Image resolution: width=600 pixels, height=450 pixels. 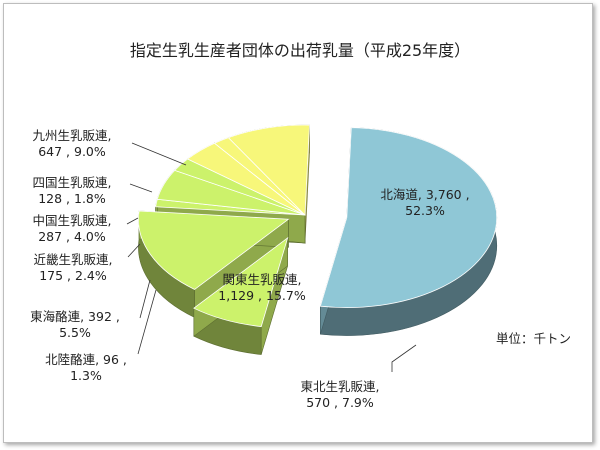 I want to click on data-label-6-line1: 中国生乳販連,, so click(x=72, y=220).